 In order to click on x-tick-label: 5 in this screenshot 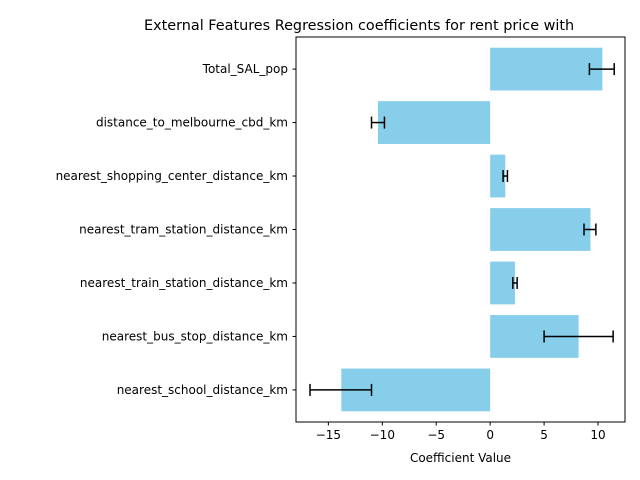, I will do `click(544, 435)`.